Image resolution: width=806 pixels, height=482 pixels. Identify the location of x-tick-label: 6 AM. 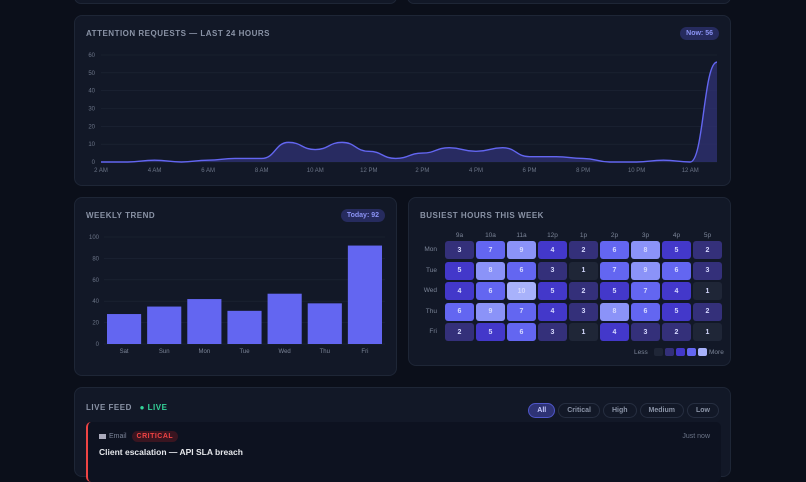
(208, 171).